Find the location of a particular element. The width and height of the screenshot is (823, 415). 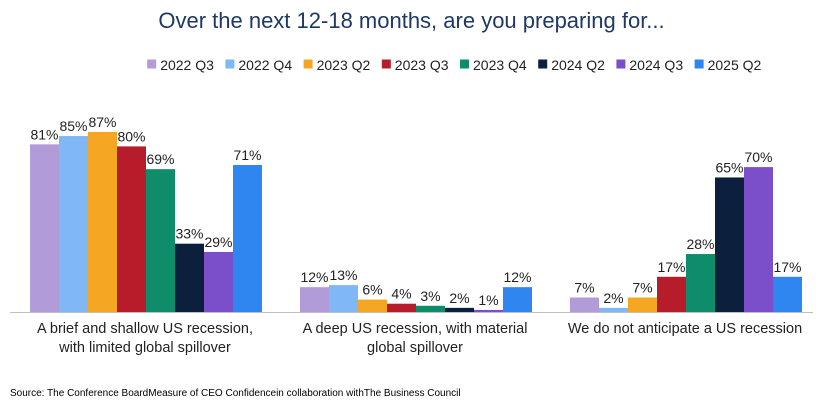

category-label-0-0: A brief and shallow US recession, is located at coordinates (145, 329).